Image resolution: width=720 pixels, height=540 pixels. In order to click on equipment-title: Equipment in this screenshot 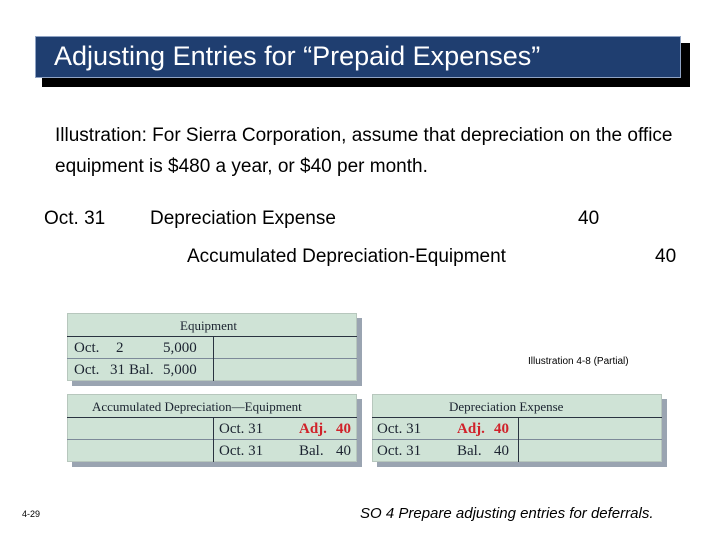, I will do `click(209, 325)`.